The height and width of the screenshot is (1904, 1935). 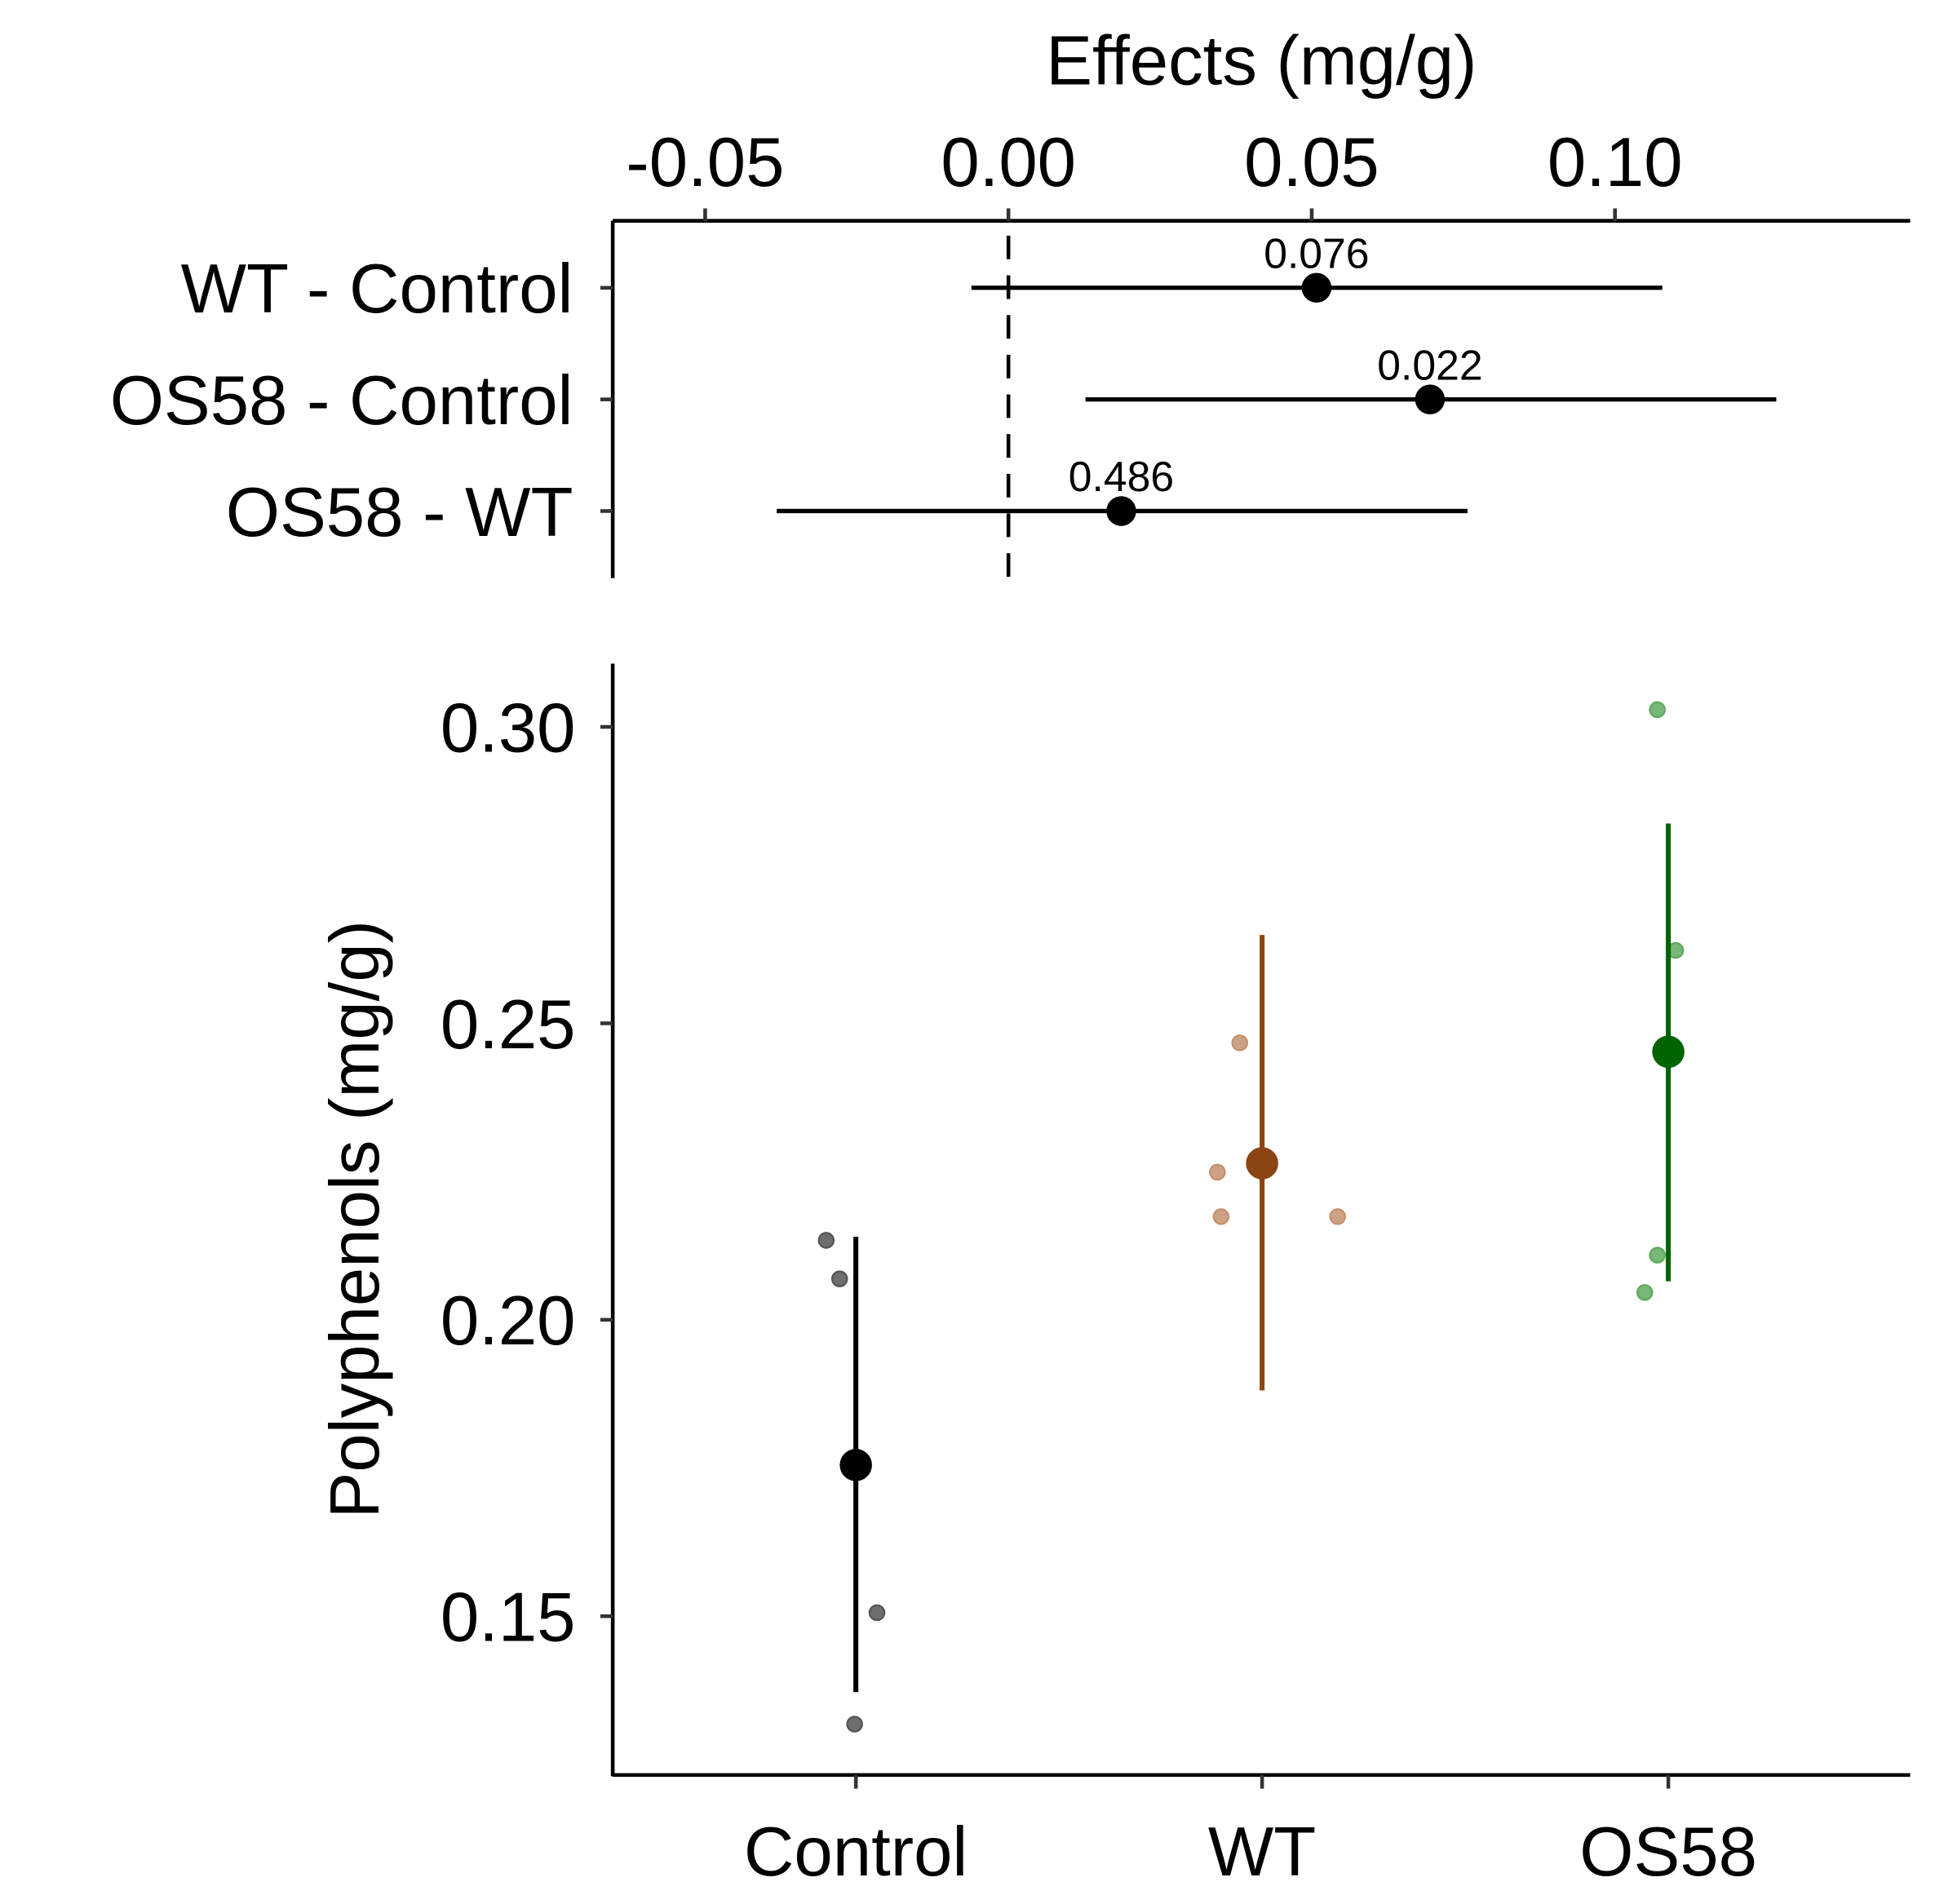 What do you see at coordinates (1316, 253) in the screenshot?
I see `p-value-label: 0.076` at bounding box center [1316, 253].